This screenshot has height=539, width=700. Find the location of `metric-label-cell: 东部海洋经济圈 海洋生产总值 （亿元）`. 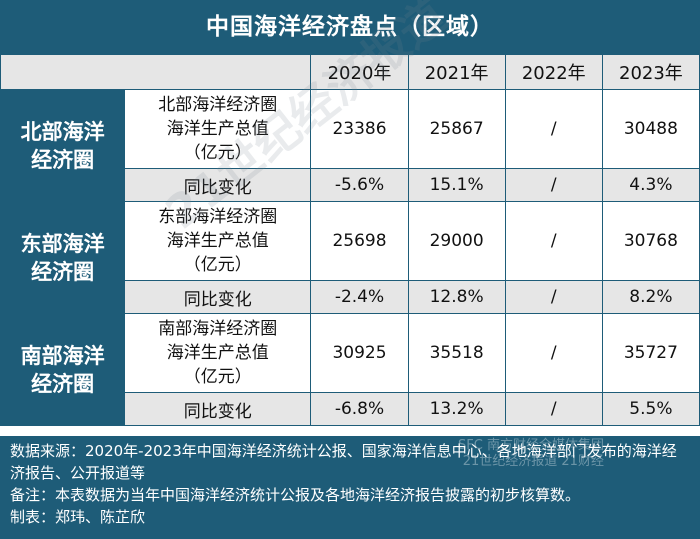

metric-label-cell: 东部海洋经济圈 海洋生产总值 （亿元） is located at coordinates (218, 241).